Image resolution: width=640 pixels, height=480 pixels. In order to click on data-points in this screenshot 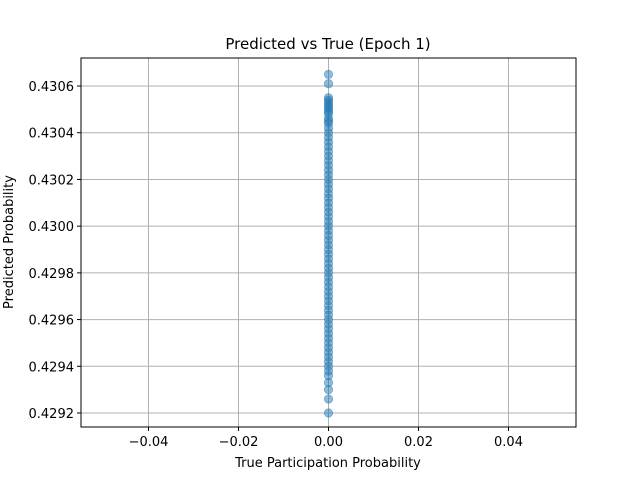, I will do `click(328, 243)`.